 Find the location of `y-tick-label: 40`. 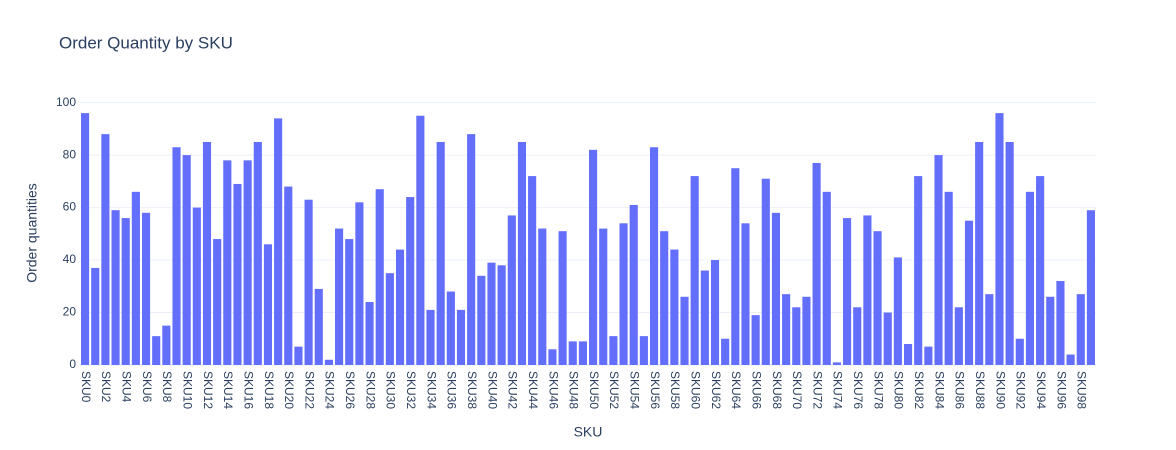

y-tick-label: 40 is located at coordinates (70, 259).